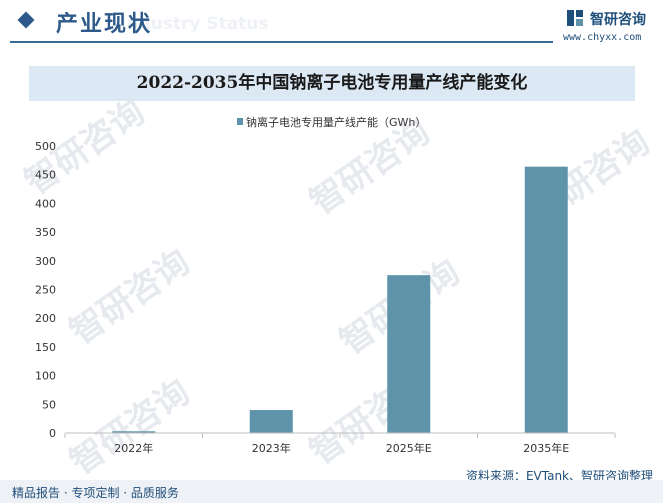  Describe the element at coordinates (559, 476) in the screenshot. I see `source-note: 资料来源：EVTank、智研咨询整理` at that location.